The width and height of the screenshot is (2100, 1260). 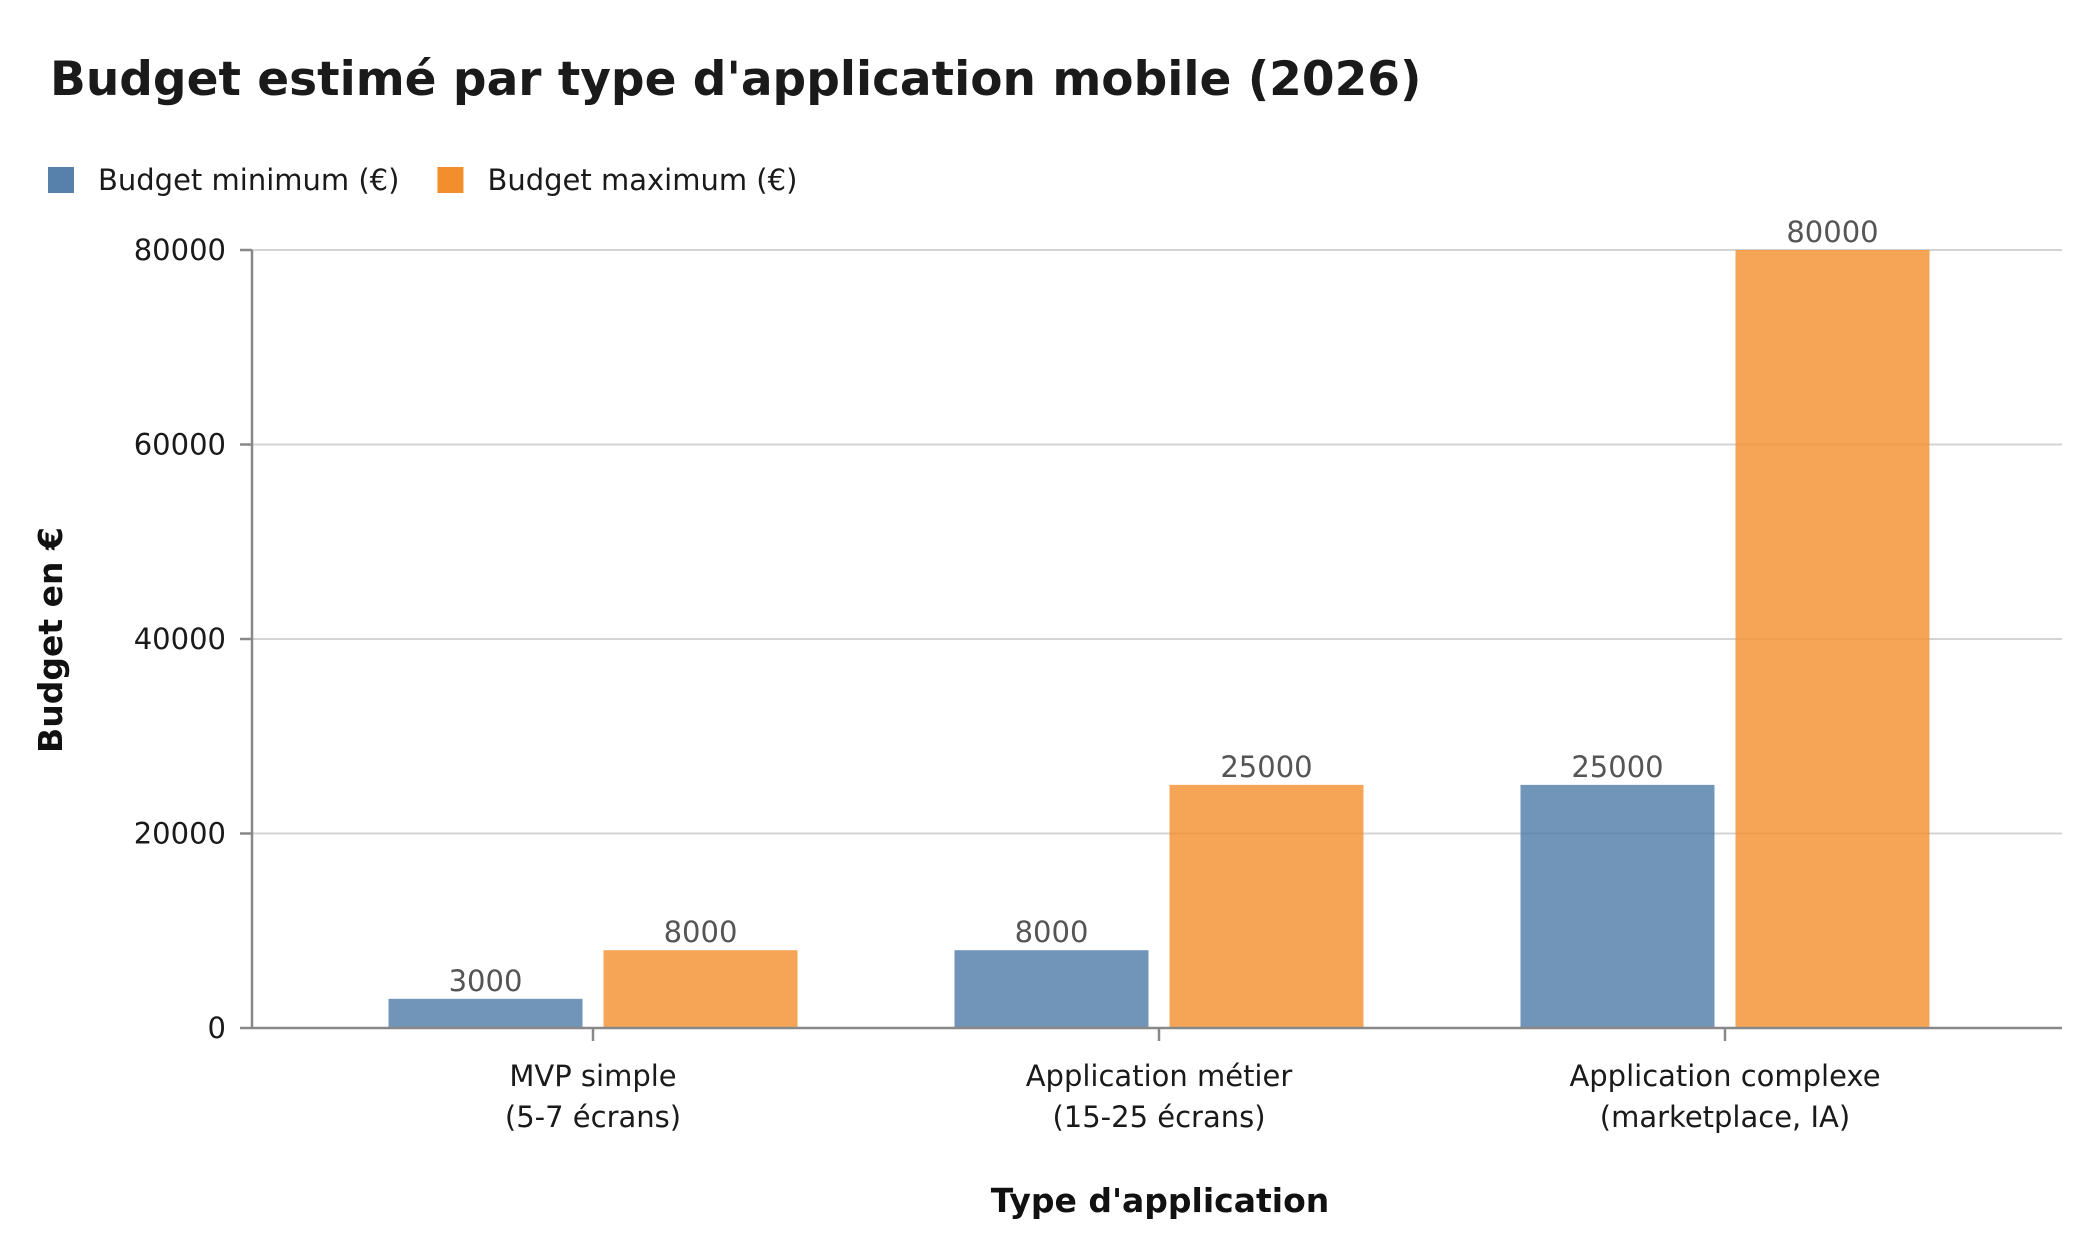 I want to click on x-tick-label: (15-25 écrans), so click(x=1158, y=1117).